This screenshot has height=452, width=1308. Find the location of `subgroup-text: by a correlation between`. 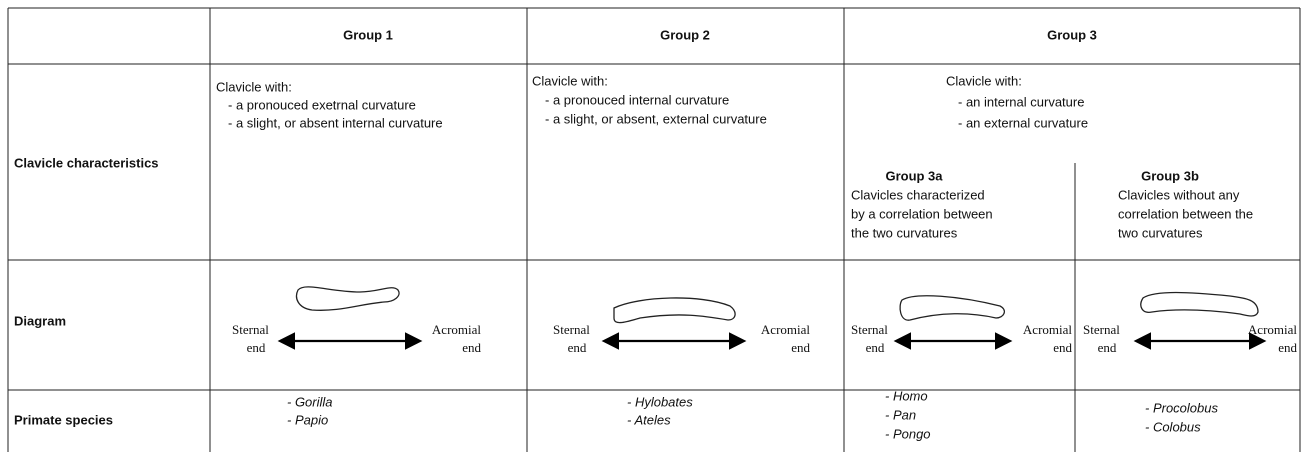

subgroup-text: by a correlation between is located at coordinates (922, 213).